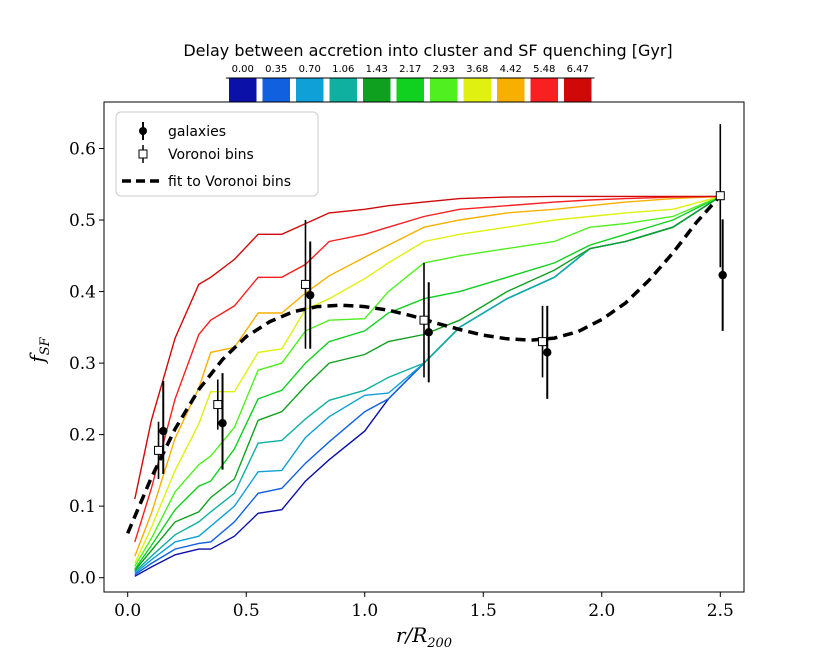 Image resolution: width=830 pixels, height=664 pixels. I want to click on legend-box, so click(217, 154).